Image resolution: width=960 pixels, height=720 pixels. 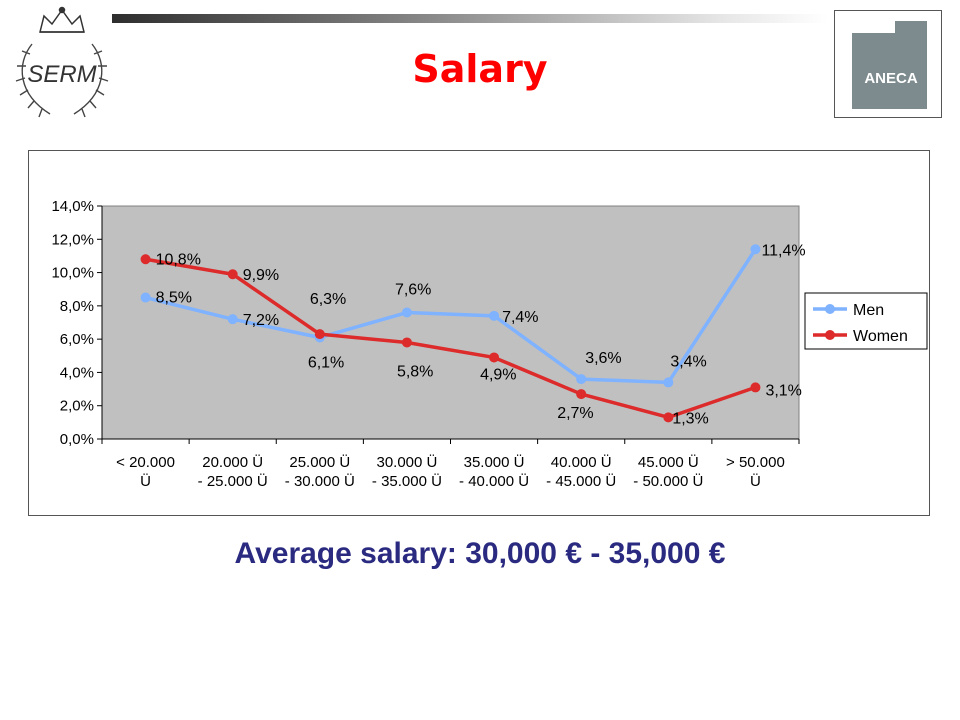 I want to click on series-line-women, so click(x=451, y=338).